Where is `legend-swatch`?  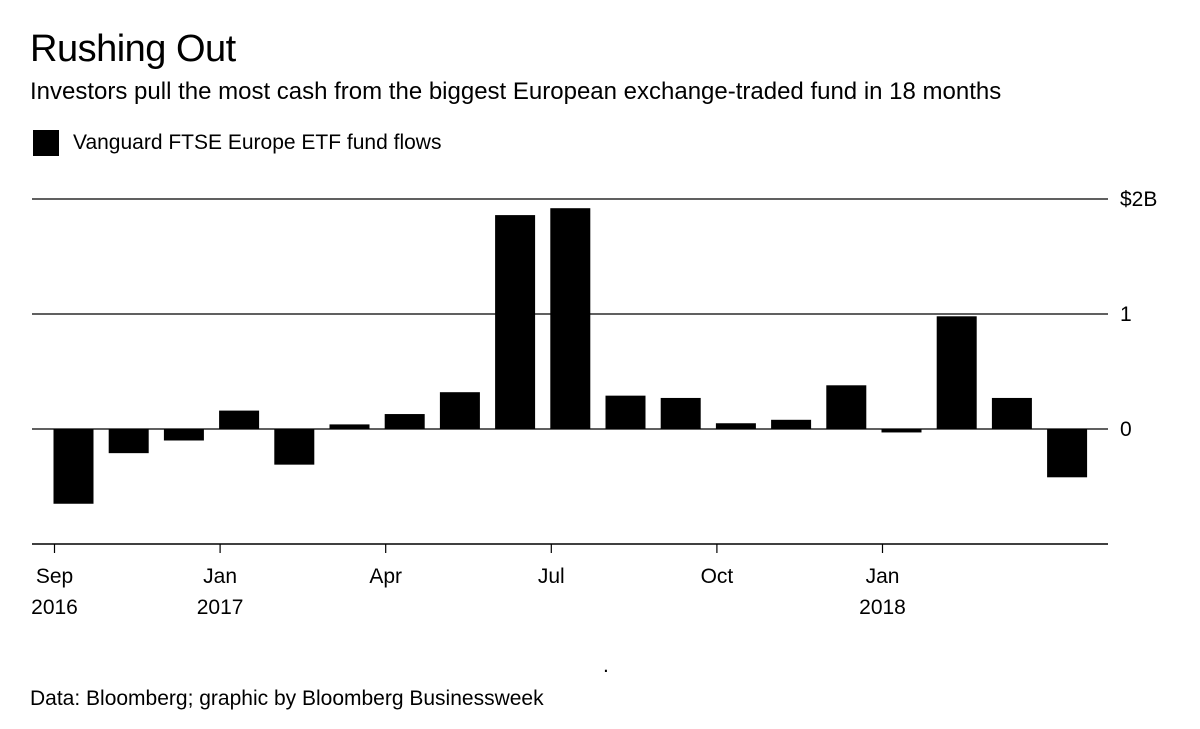 legend-swatch is located at coordinates (46, 143).